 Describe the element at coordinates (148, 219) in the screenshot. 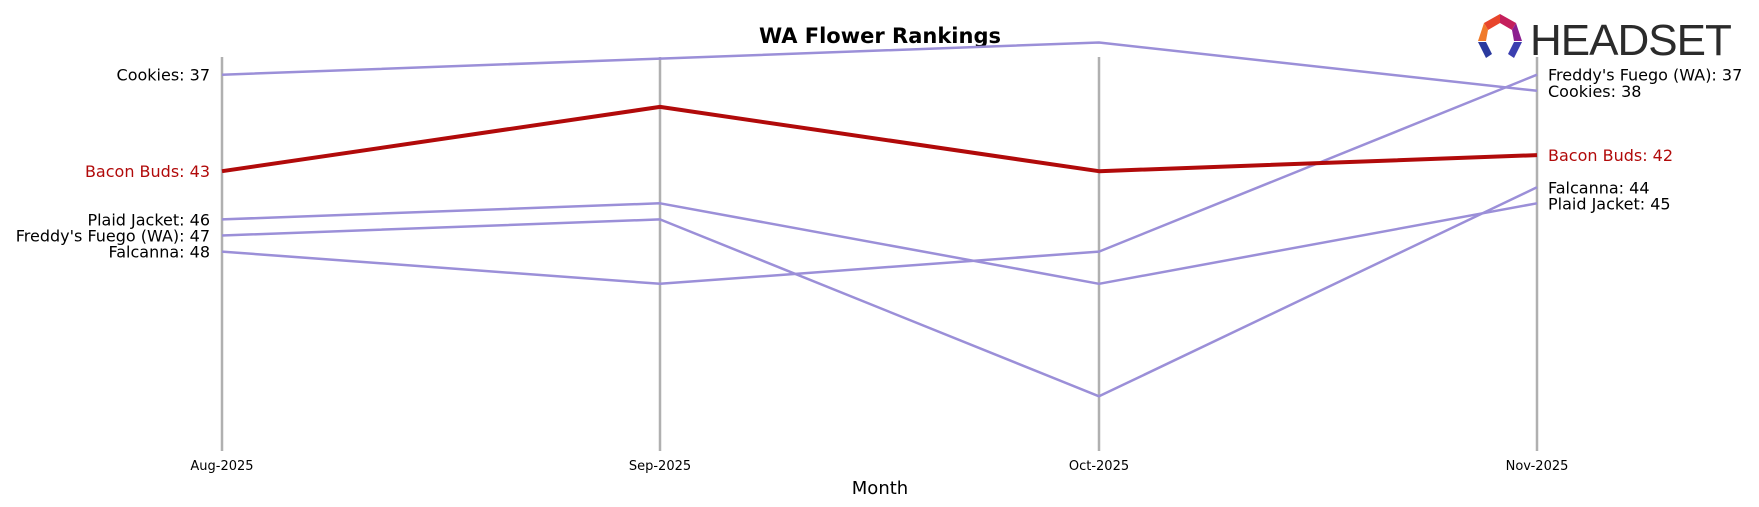

I see `start-label-2: Plaid Jacket: 46` at that location.